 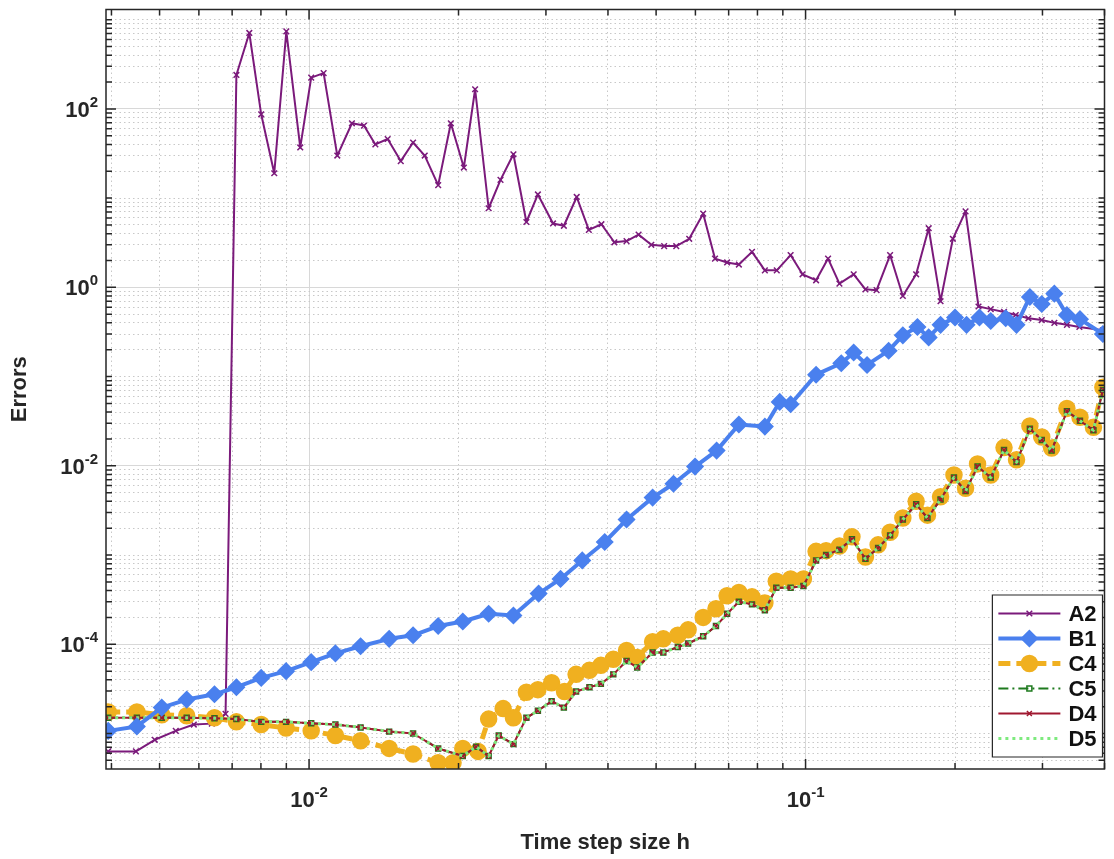 What do you see at coordinates (1082, 738) in the screenshot?
I see `legend-label: D5` at bounding box center [1082, 738].